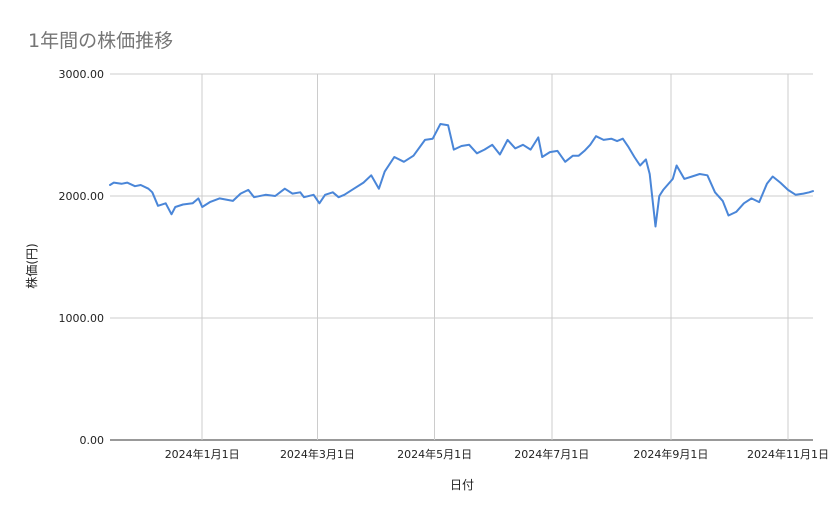  What do you see at coordinates (434, 454) in the screenshot?
I see `x-tick-label: 2024年5月1日` at bounding box center [434, 454].